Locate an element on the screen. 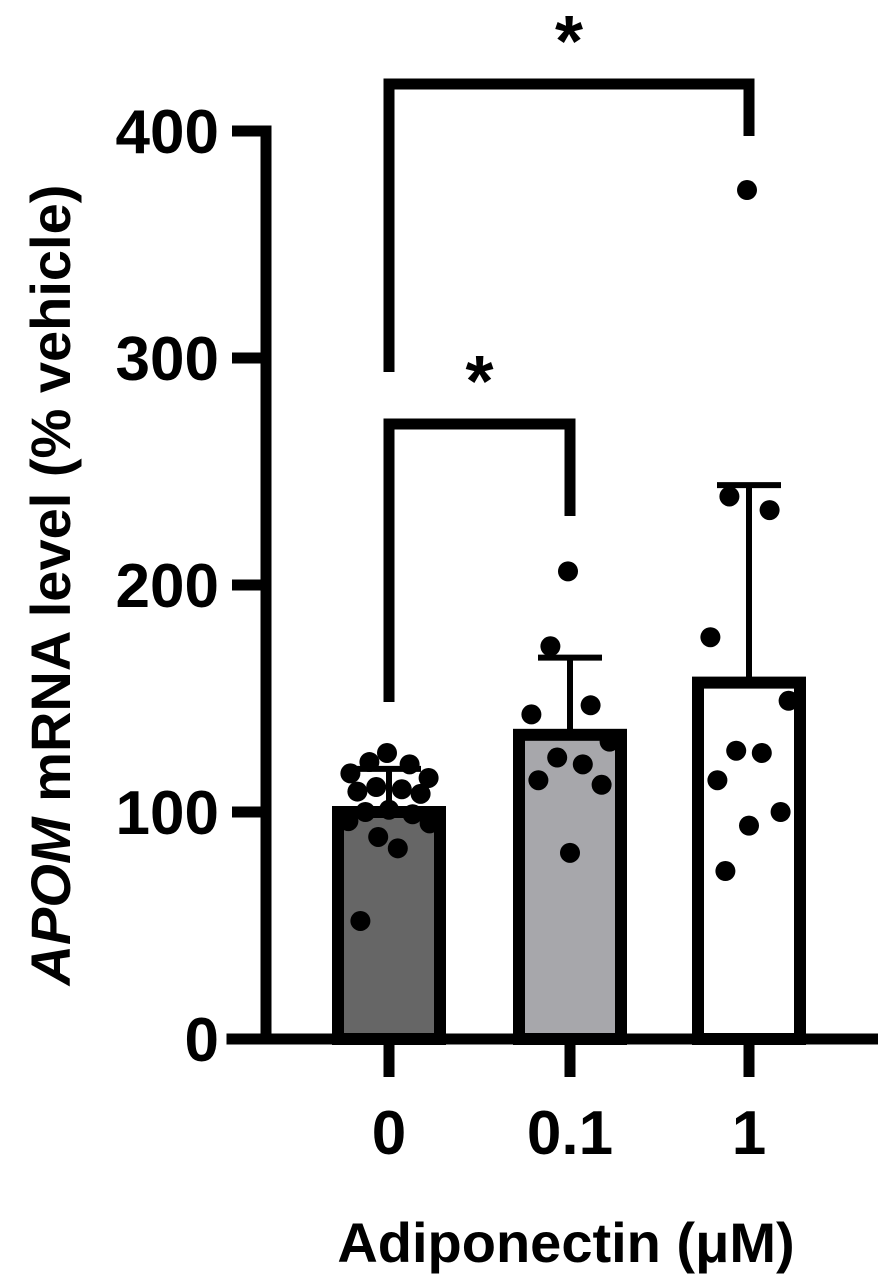  y-tick-label: 300 is located at coordinates (167, 359).